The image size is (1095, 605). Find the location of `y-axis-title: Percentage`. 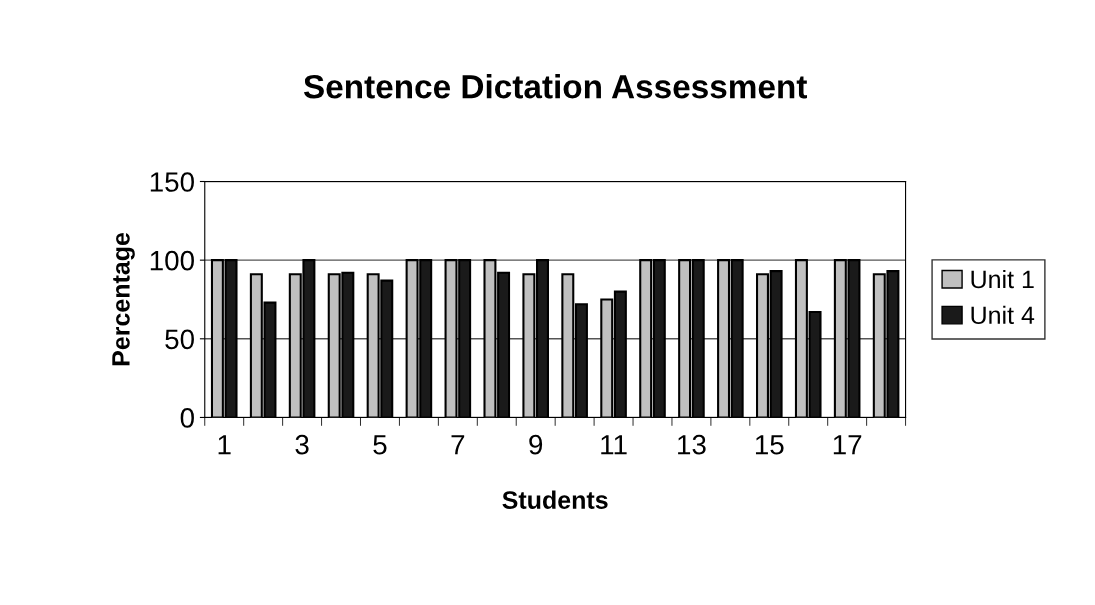

y-axis-title: Percentage is located at coordinates (123, 299).